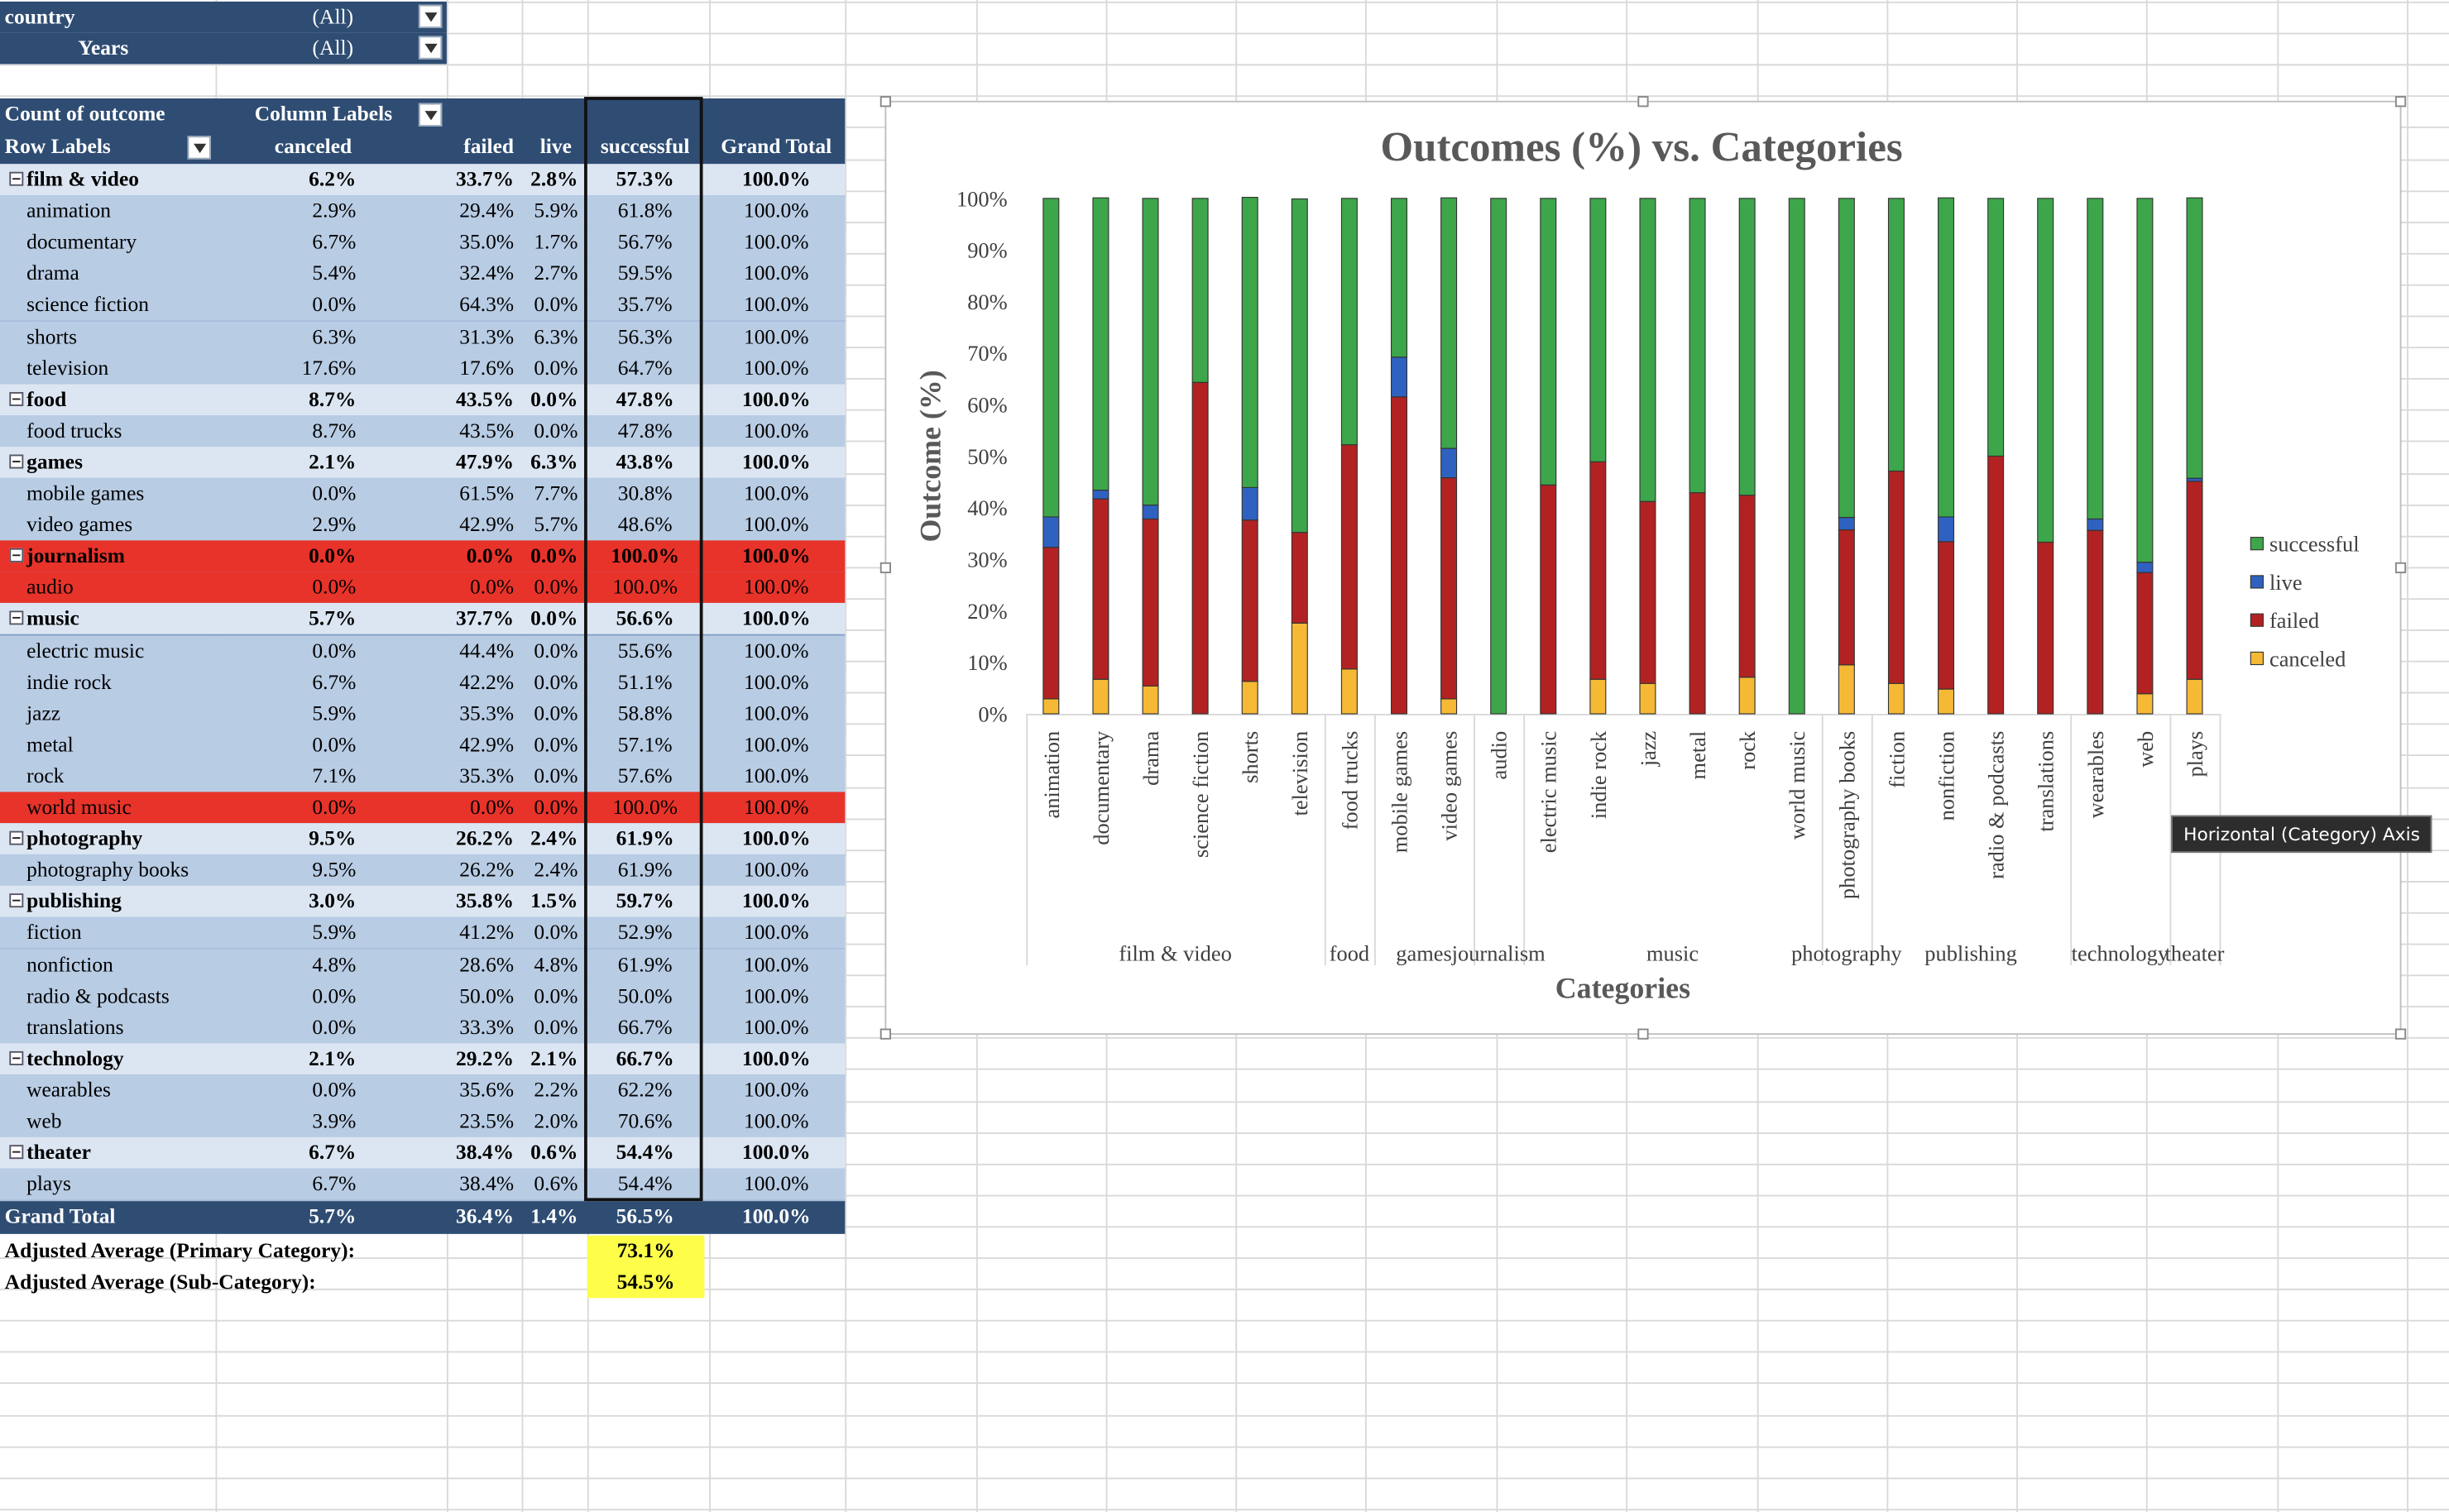  I want to click on filter-years-dropdown-icon, so click(430, 48).